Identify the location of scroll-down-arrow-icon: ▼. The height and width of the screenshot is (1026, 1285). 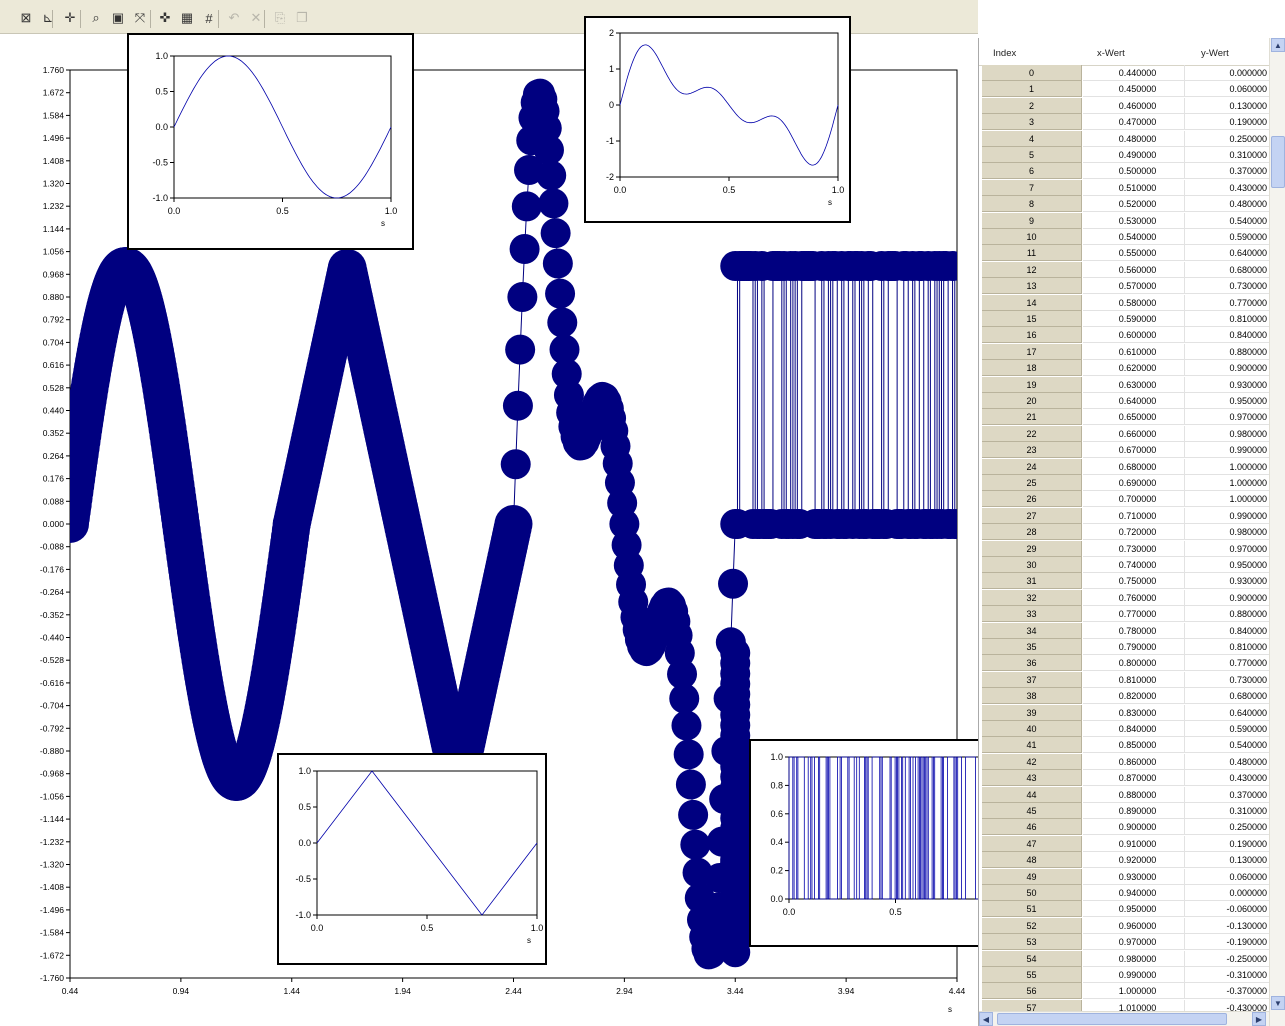
(1278, 1003).